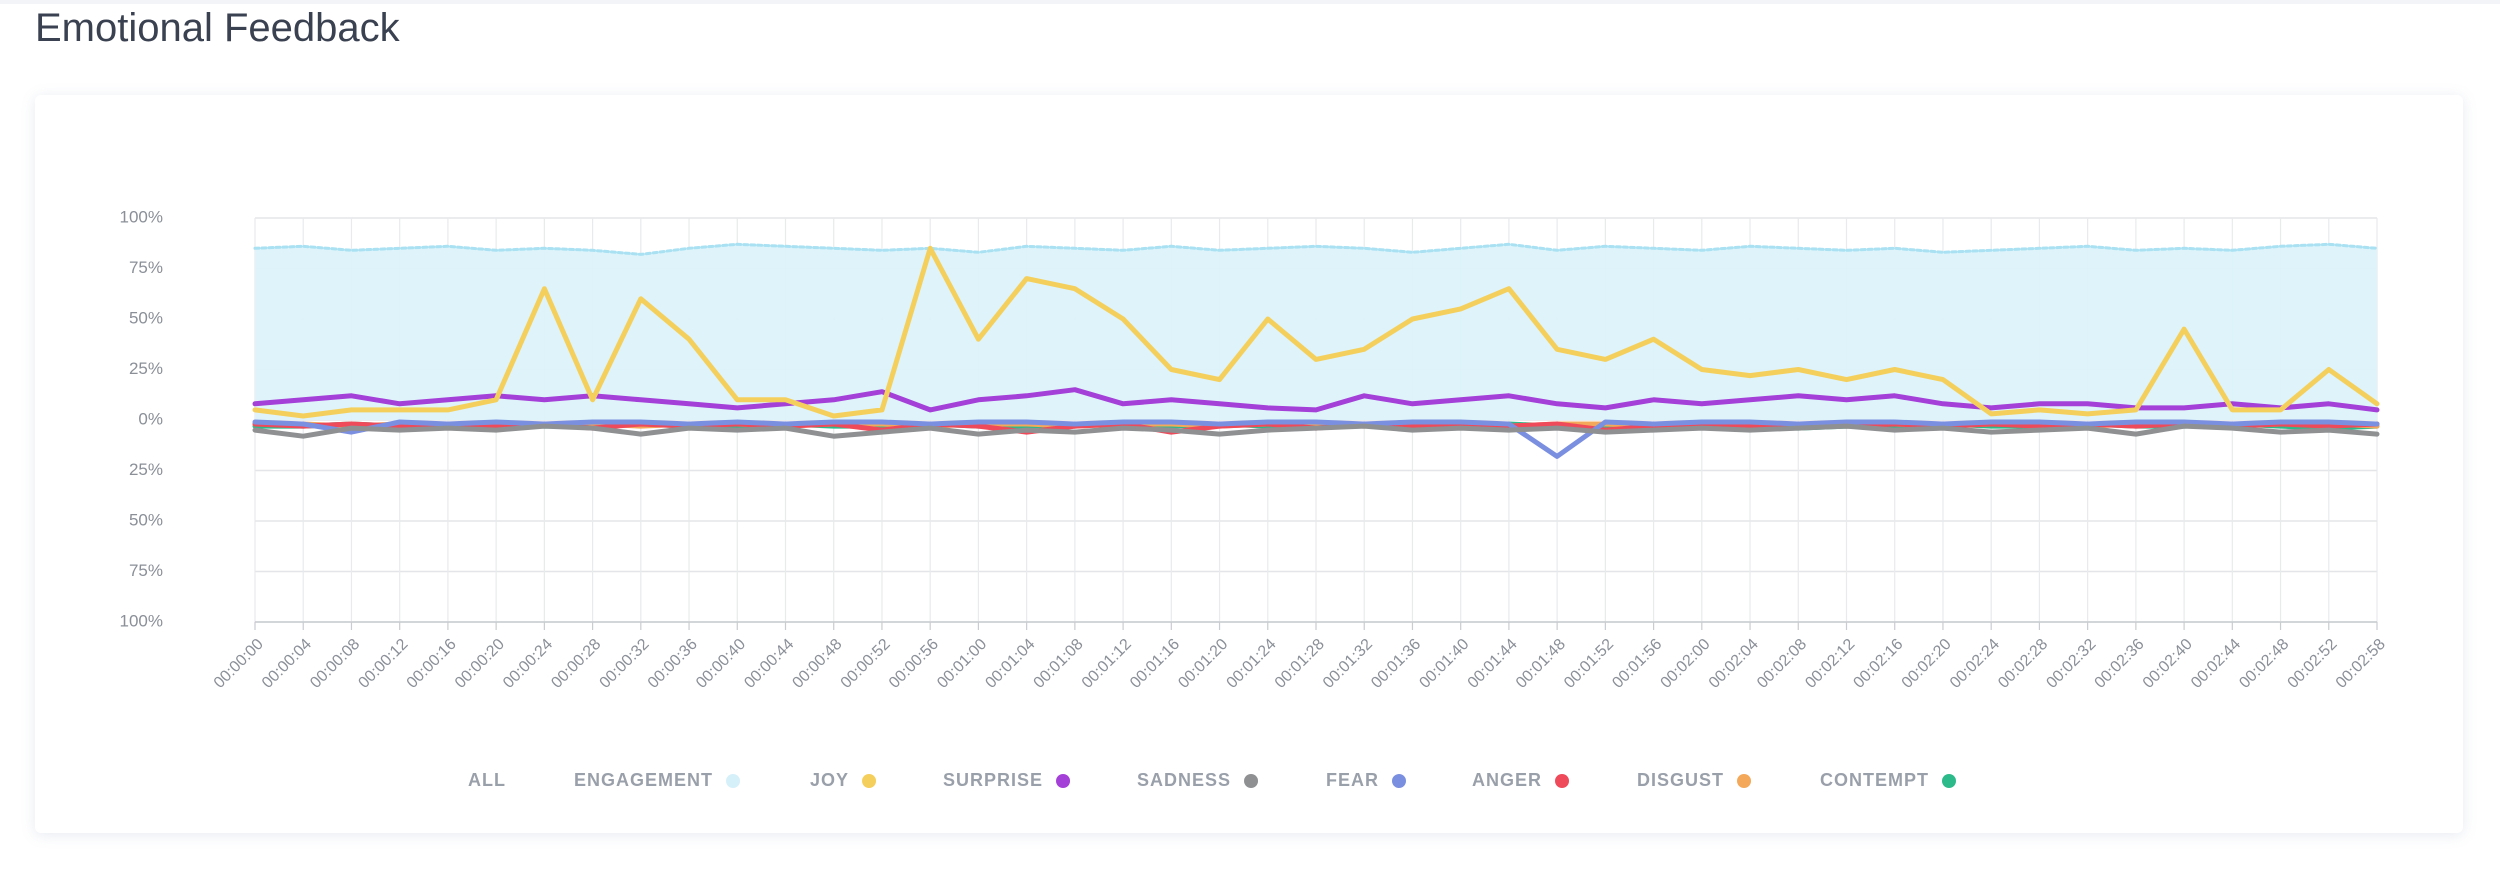 The width and height of the screenshot is (2500, 874). Describe the element at coordinates (217, 28) in the screenshot. I see `page-title: Emotional Feedback` at that location.